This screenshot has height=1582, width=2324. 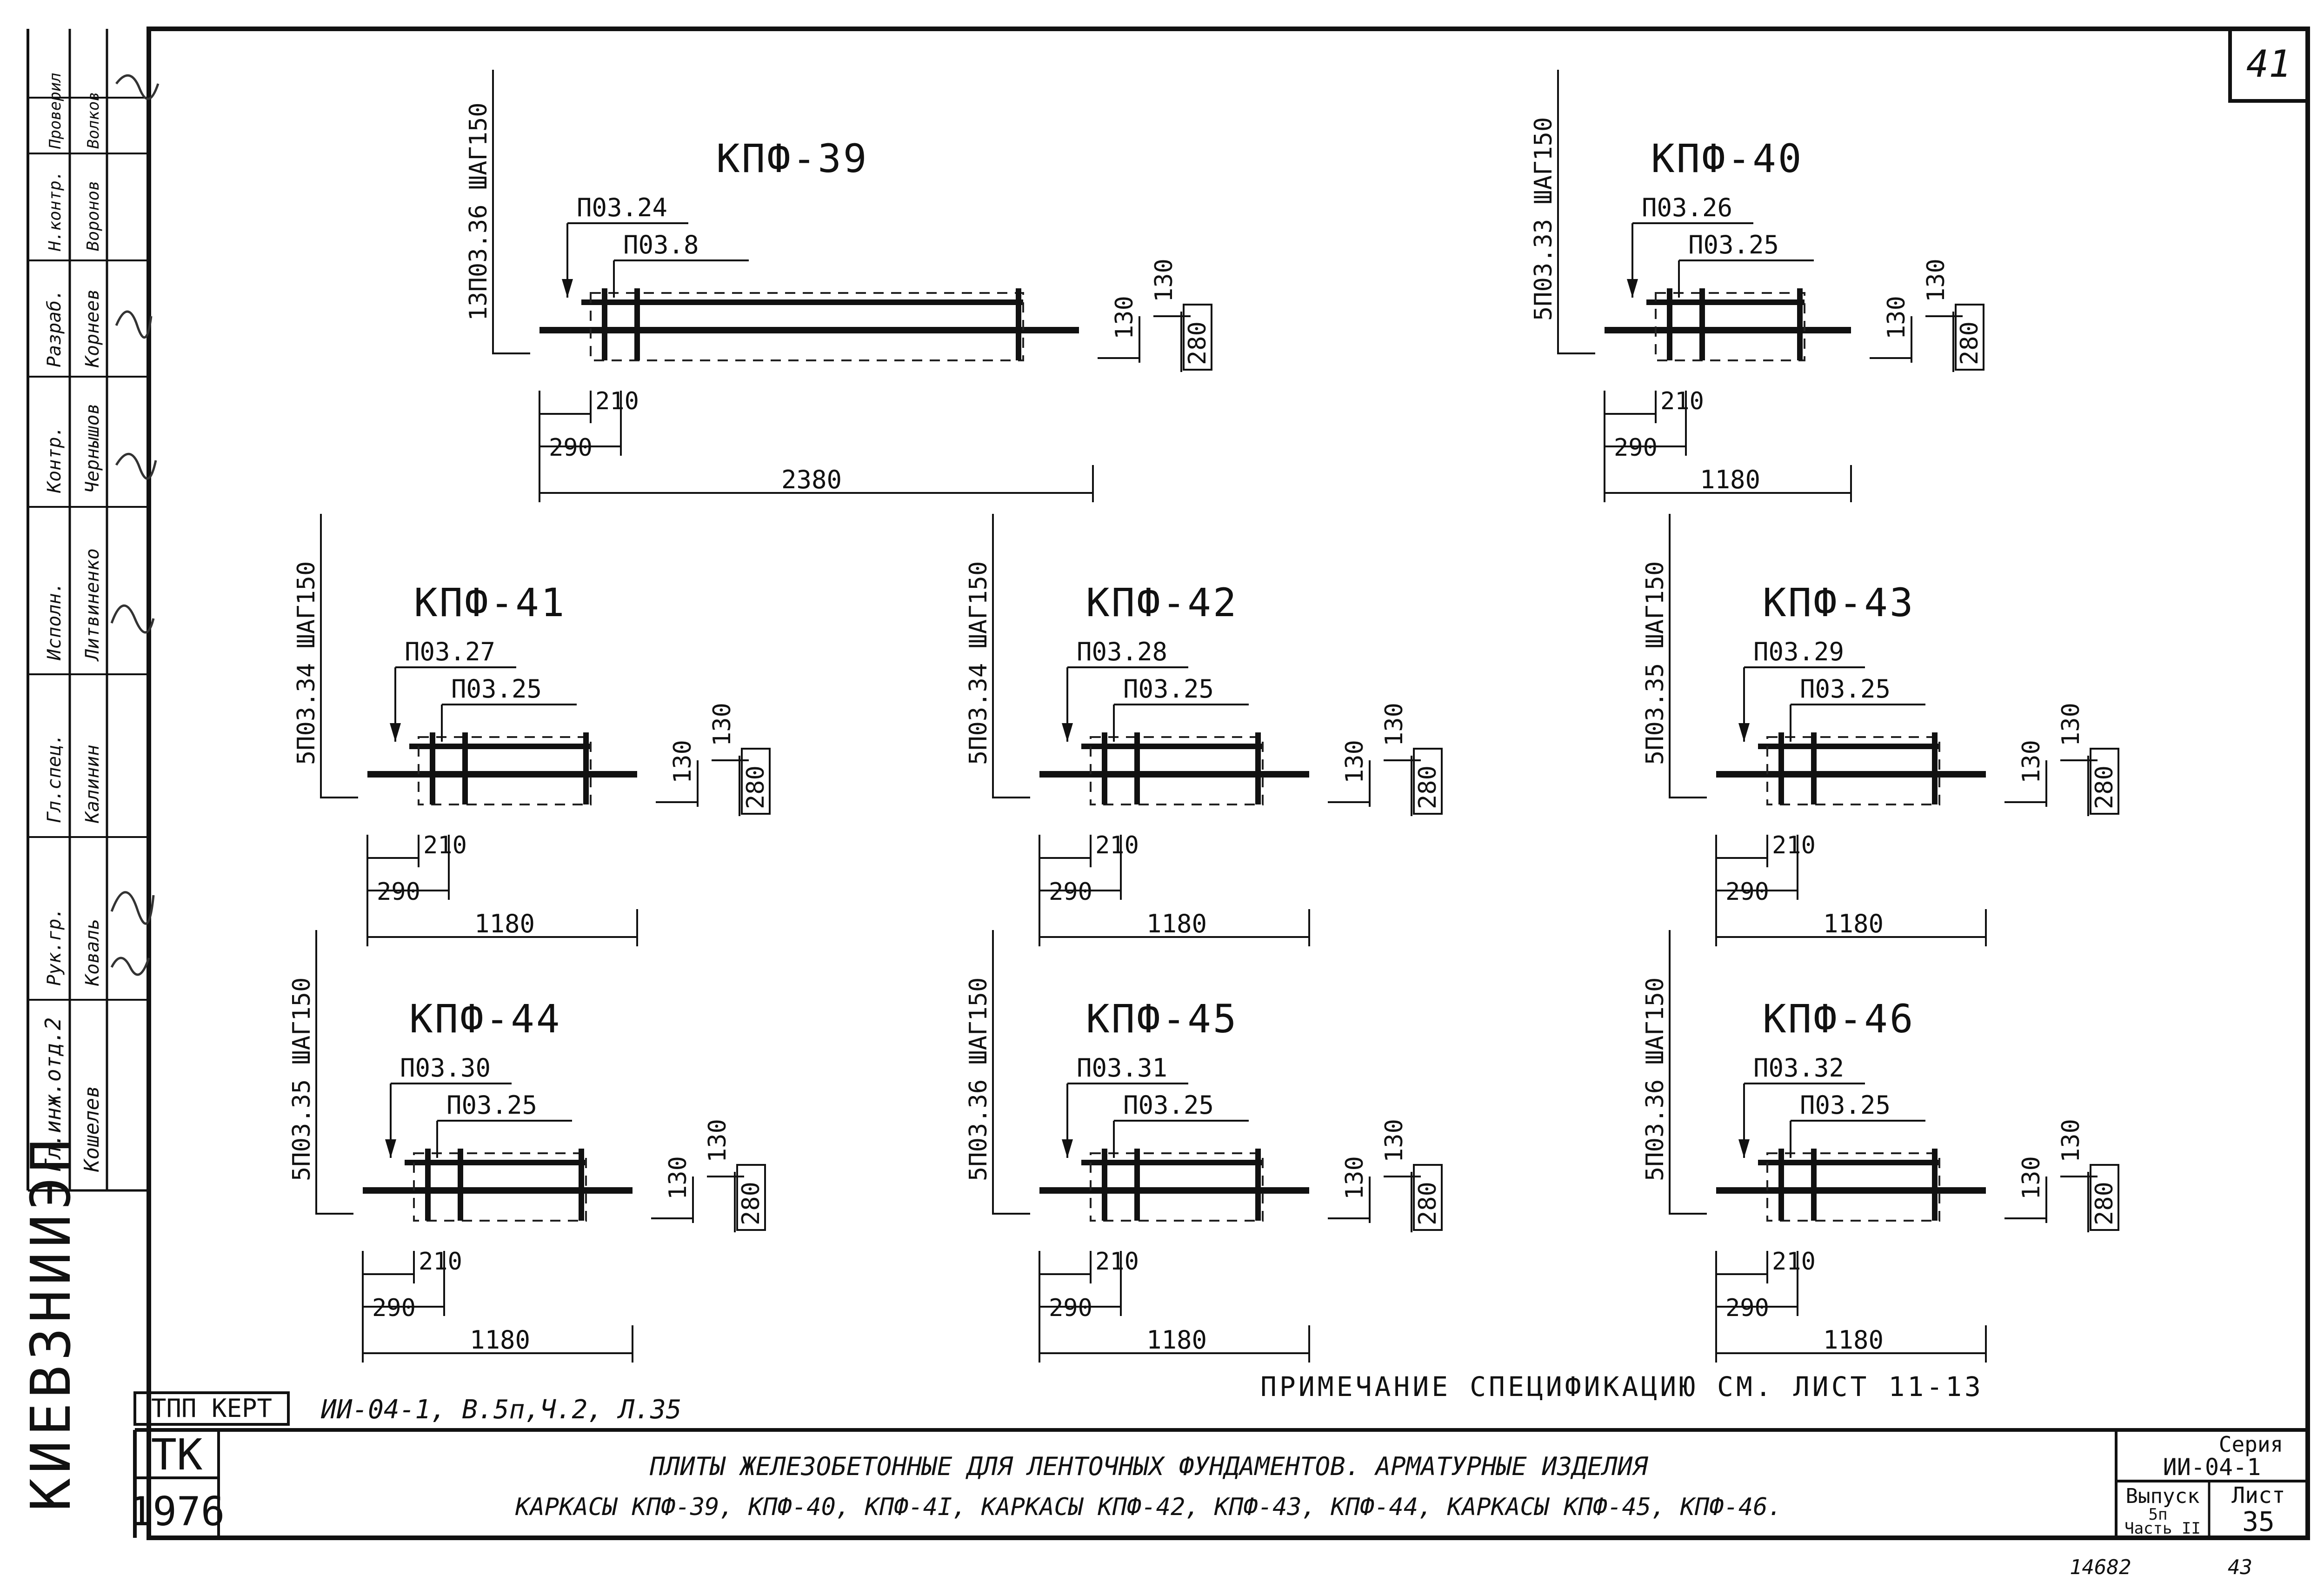 I want to click on main-bar-label: П03.32, so click(x=1798, y=1068).